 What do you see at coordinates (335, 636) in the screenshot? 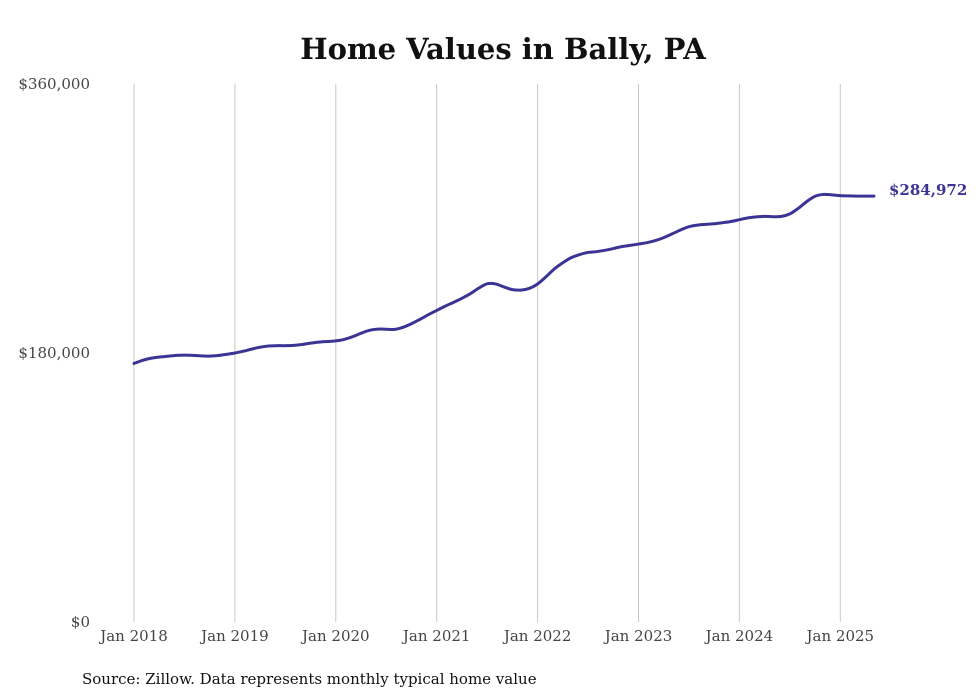
I see `x-tick-label: Jan 2020` at bounding box center [335, 636].